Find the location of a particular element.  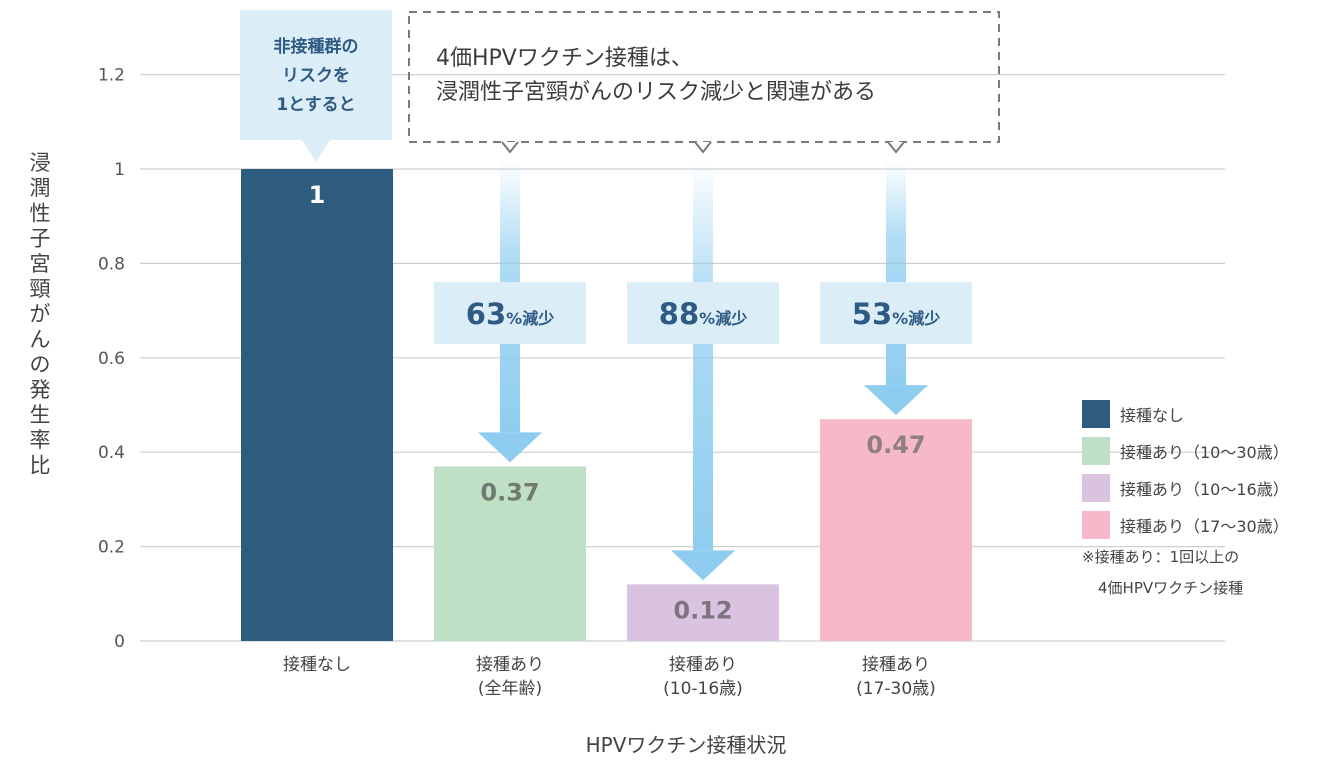

x-tick-label: (17-30歳) is located at coordinates (896, 689).